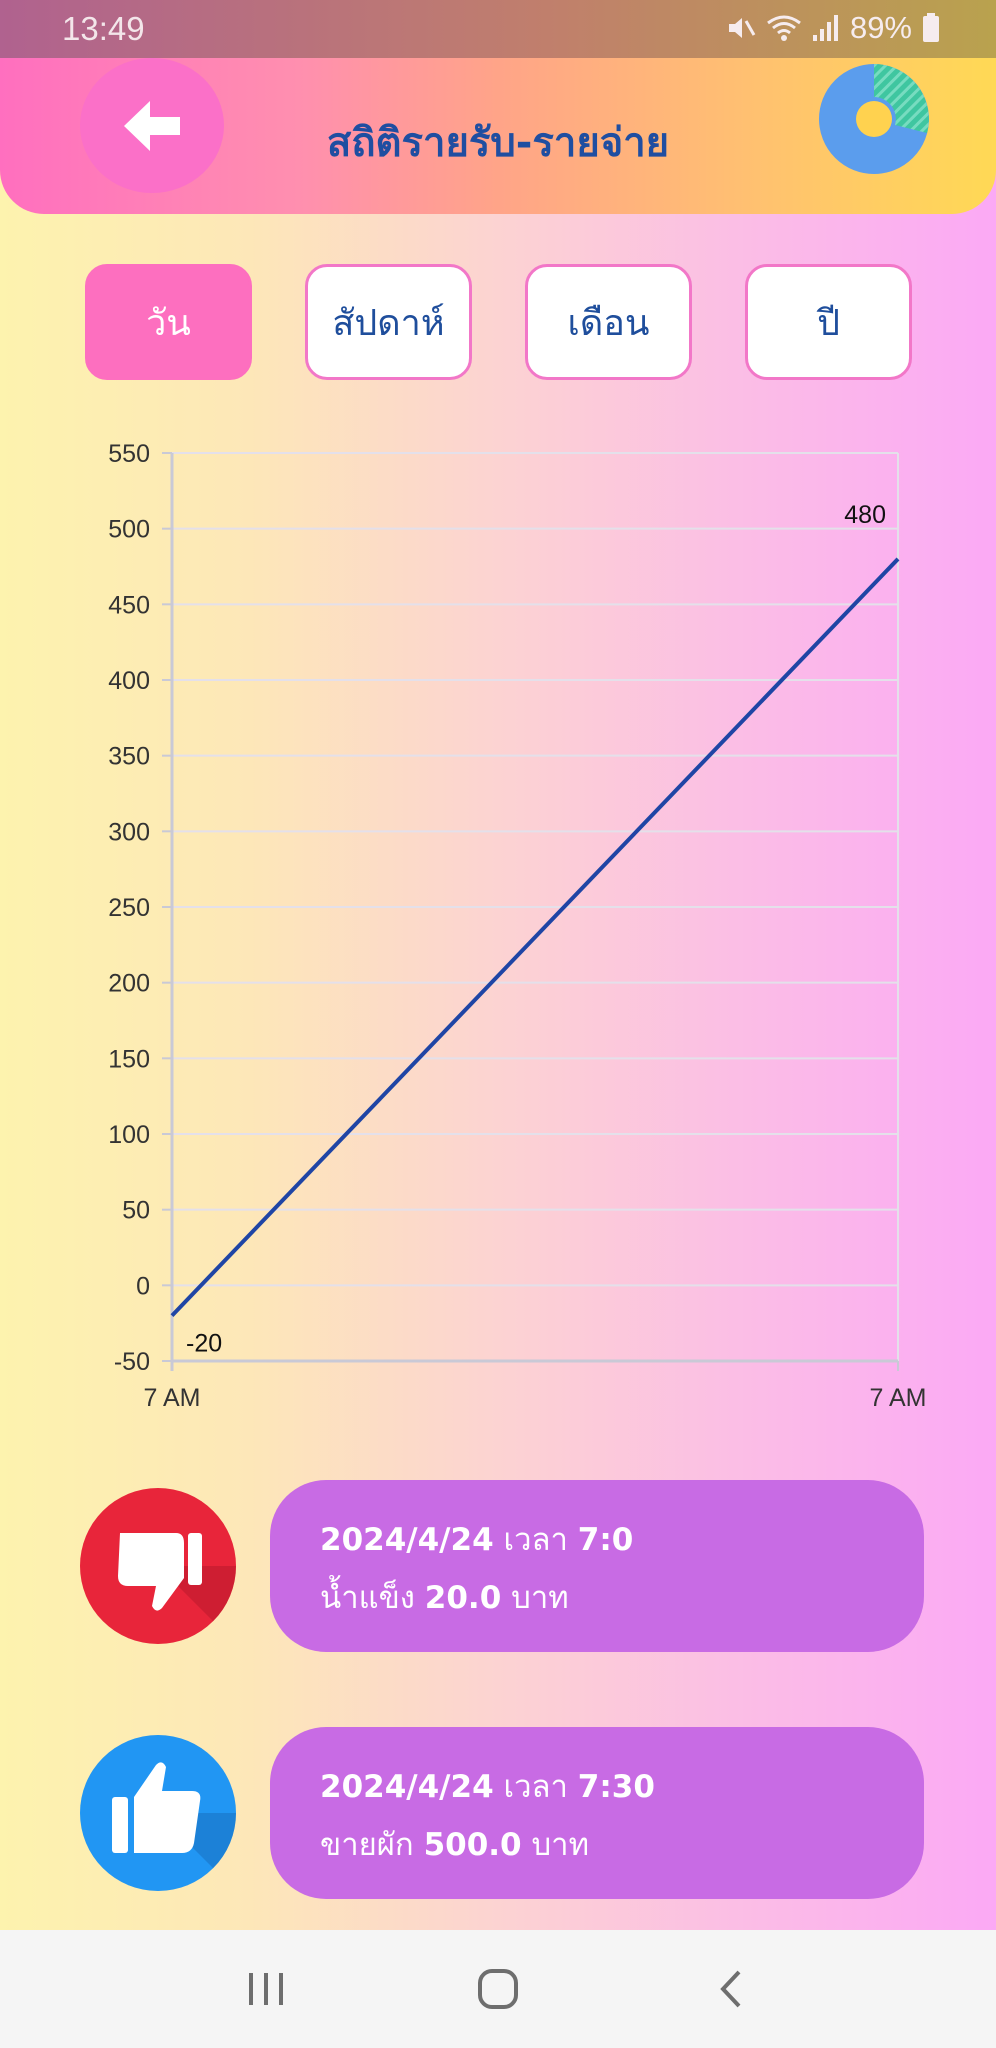  What do you see at coordinates (605, 1540) in the screenshot?
I see `transaction-time: 7:0` at bounding box center [605, 1540].